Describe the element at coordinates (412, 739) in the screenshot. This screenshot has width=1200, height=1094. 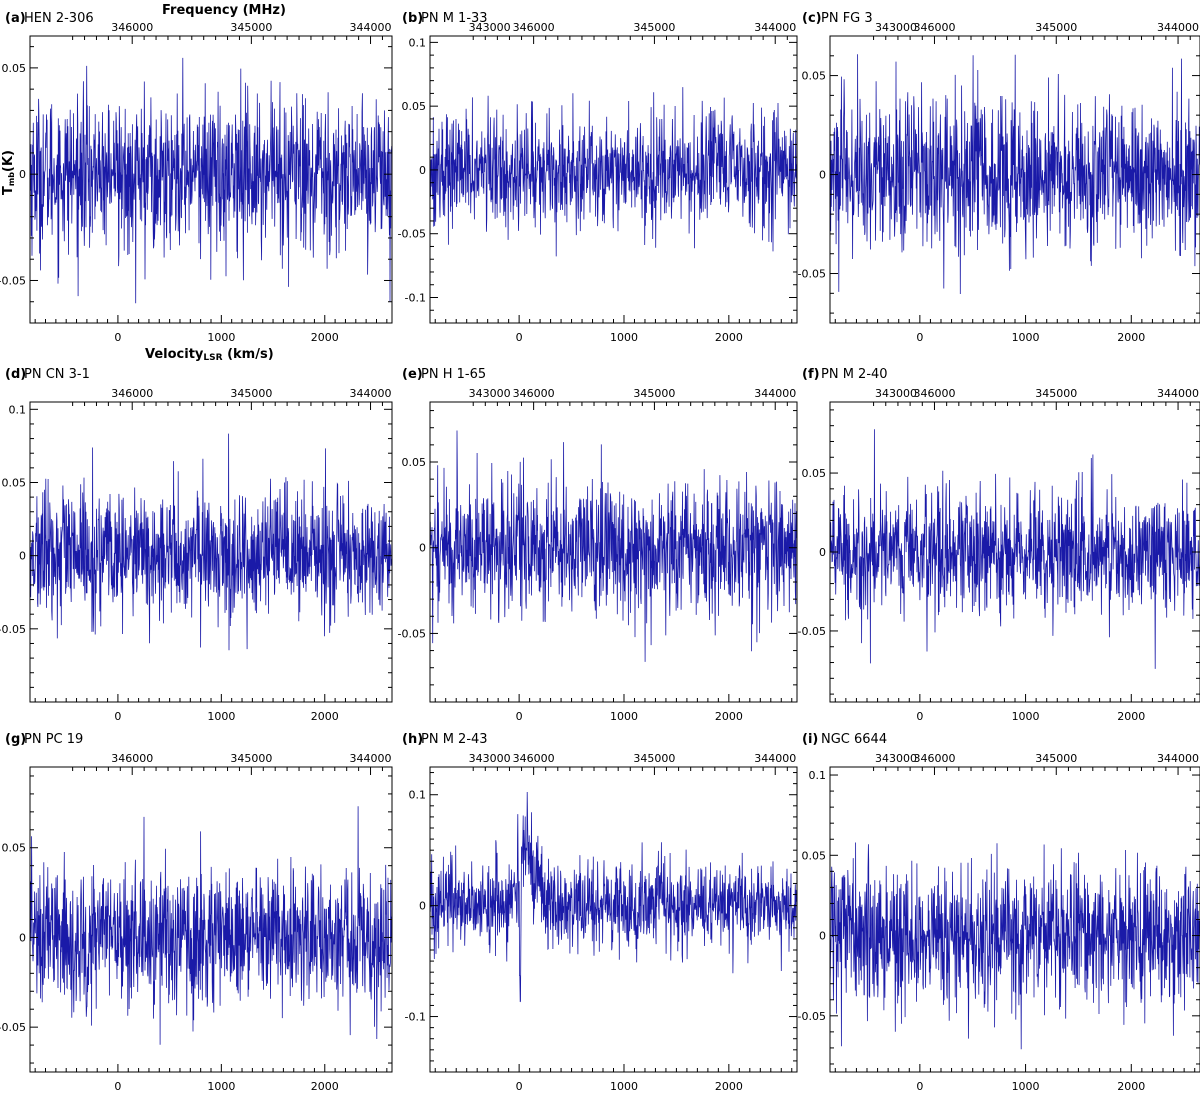
I see `panel-letter: (h)` at that location.